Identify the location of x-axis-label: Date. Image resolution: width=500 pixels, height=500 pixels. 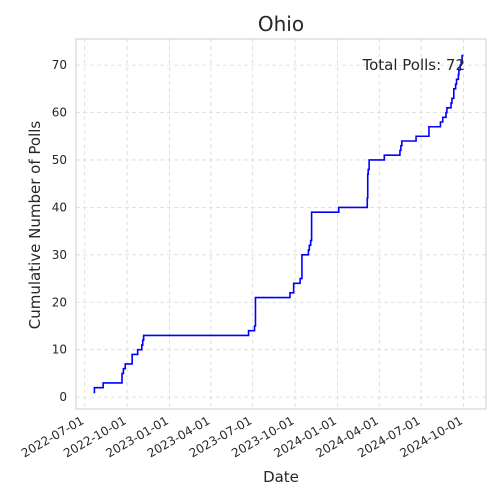
(281, 477).